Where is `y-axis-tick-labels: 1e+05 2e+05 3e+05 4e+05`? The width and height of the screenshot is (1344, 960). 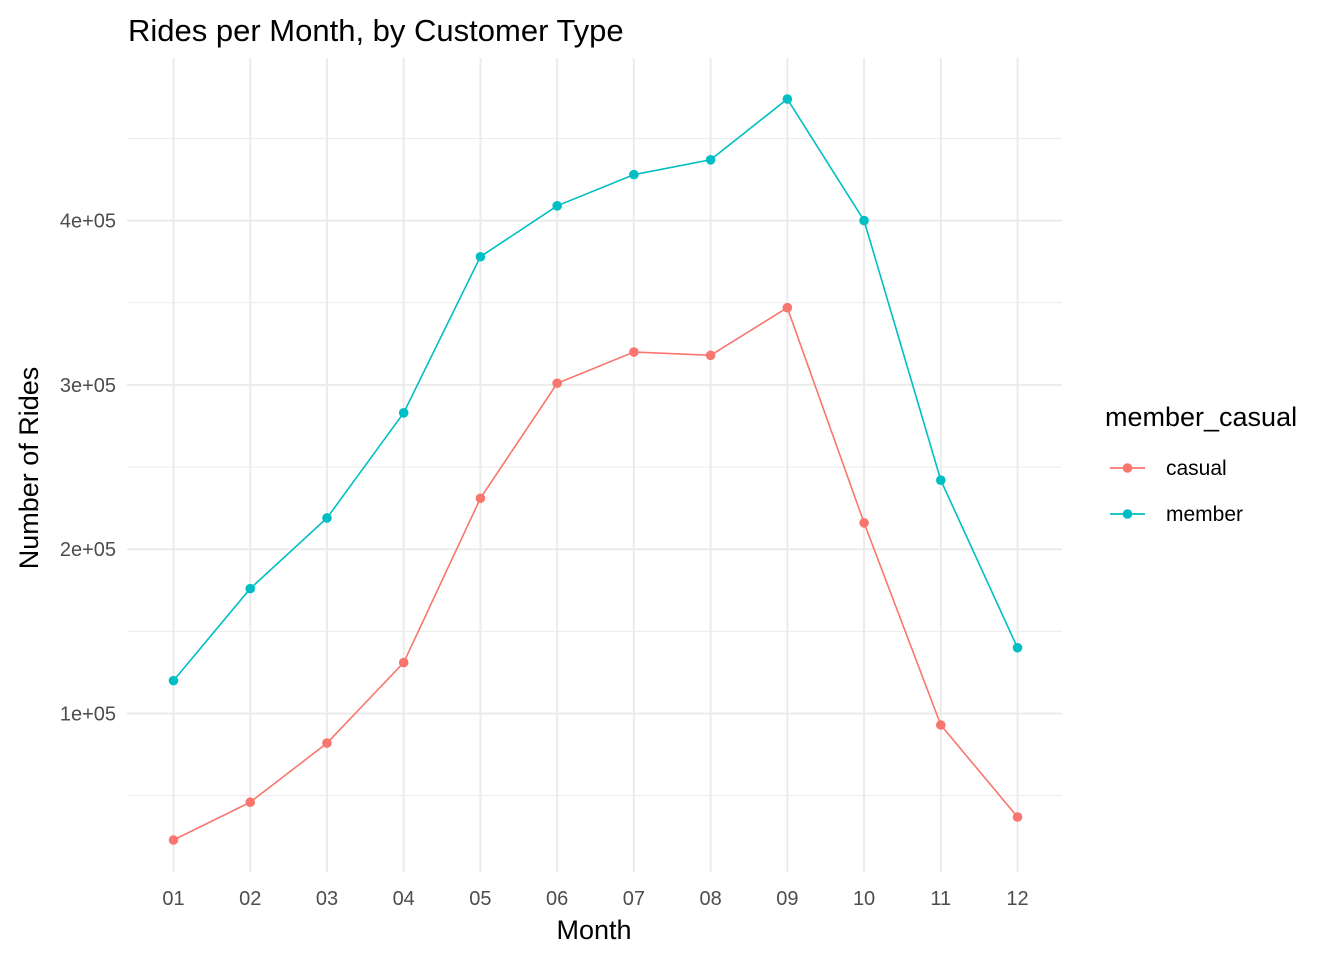
y-axis-tick-labels: 1e+05 2e+05 3e+05 4e+05 is located at coordinates (88, 468).